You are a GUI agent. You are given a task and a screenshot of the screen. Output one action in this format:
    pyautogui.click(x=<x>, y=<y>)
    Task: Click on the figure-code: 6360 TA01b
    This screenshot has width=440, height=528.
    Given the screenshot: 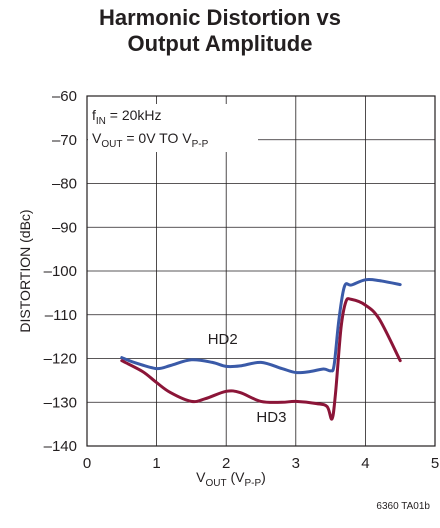 What is the action you would take?
    pyautogui.click(x=403, y=506)
    